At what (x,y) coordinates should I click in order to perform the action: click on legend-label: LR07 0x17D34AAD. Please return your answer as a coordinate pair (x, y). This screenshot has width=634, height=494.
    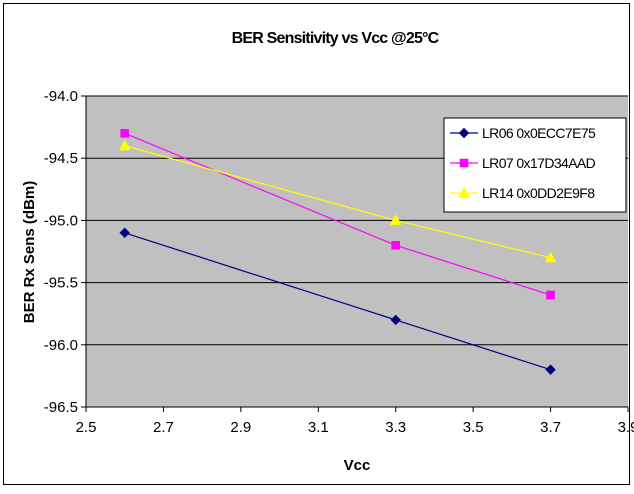
    Looking at the image, I should click on (539, 163).